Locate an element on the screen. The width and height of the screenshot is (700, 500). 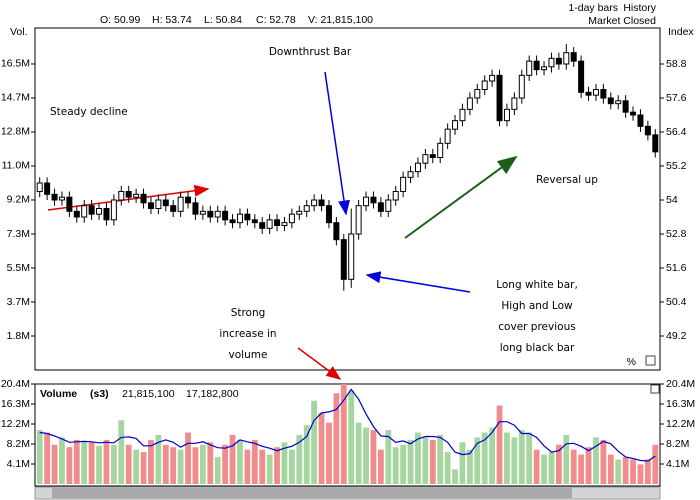
y-tick-label: 49.2 is located at coordinates (676, 336).